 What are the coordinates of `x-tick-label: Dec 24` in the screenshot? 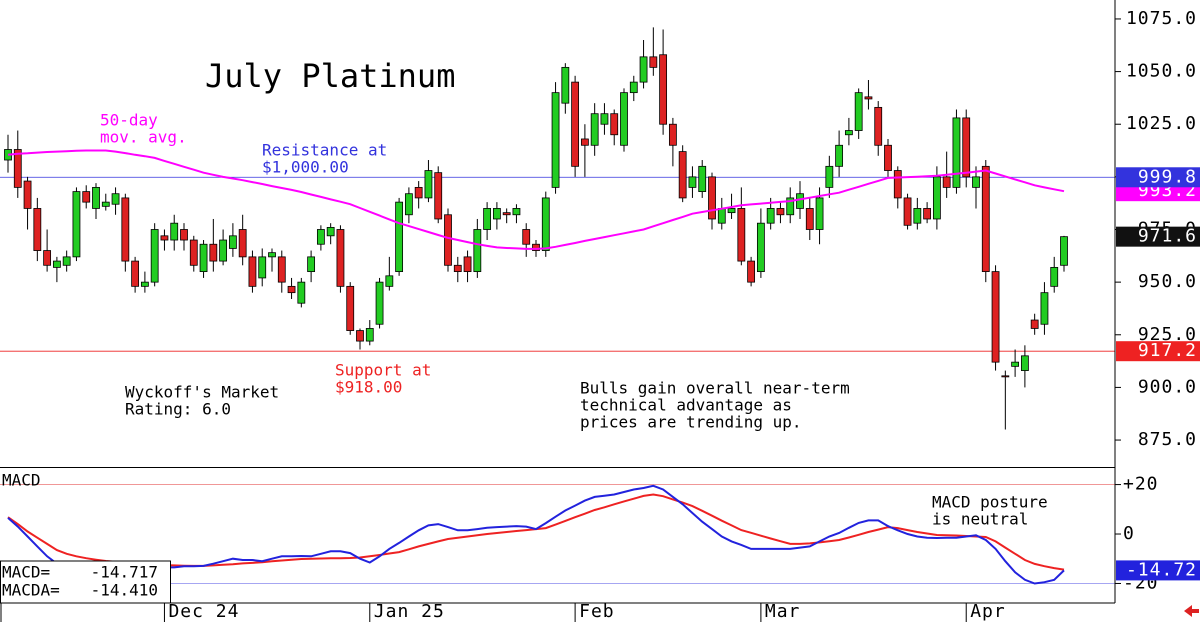 It's located at (203, 611).